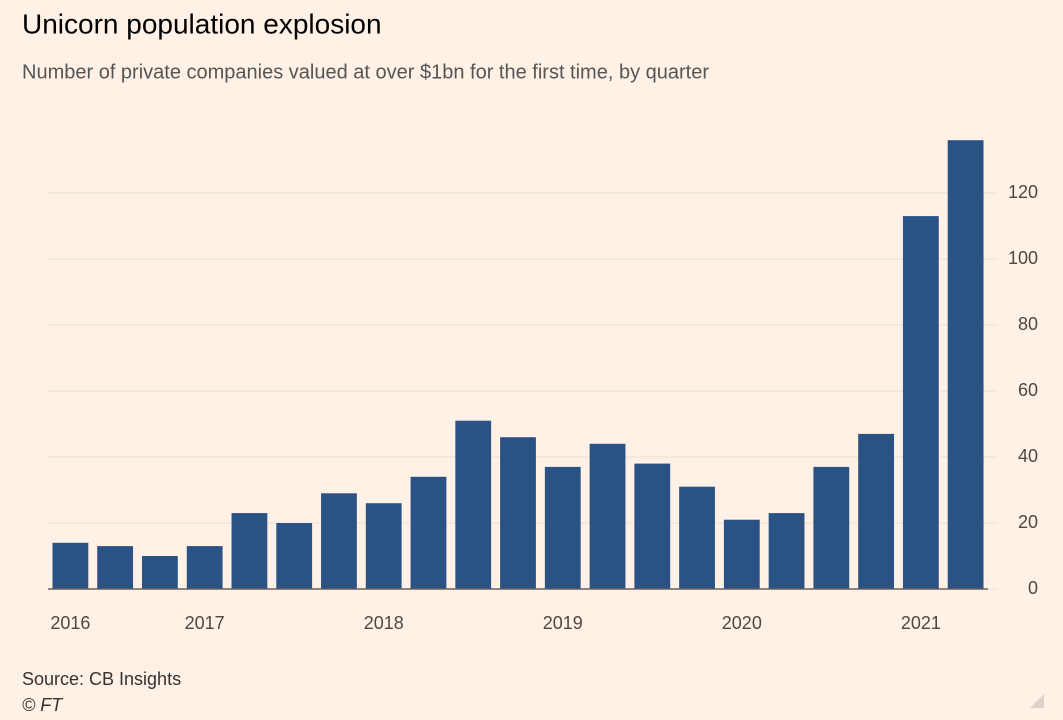 This screenshot has width=1063, height=720. Describe the element at coordinates (1023, 192) in the screenshot. I see `y-tick-label: 120` at that location.